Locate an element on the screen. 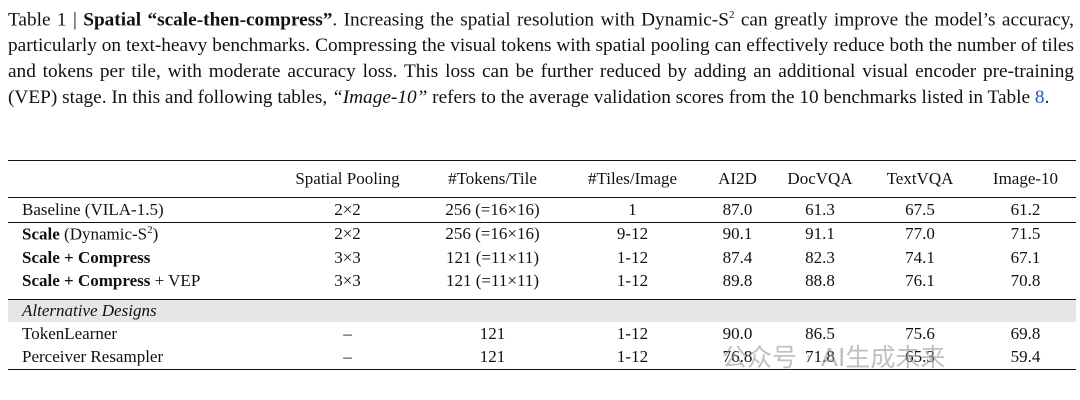 The height and width of the screenshot is (400, 1080). caption-sup: 2 is located at coordinates (731, 15).